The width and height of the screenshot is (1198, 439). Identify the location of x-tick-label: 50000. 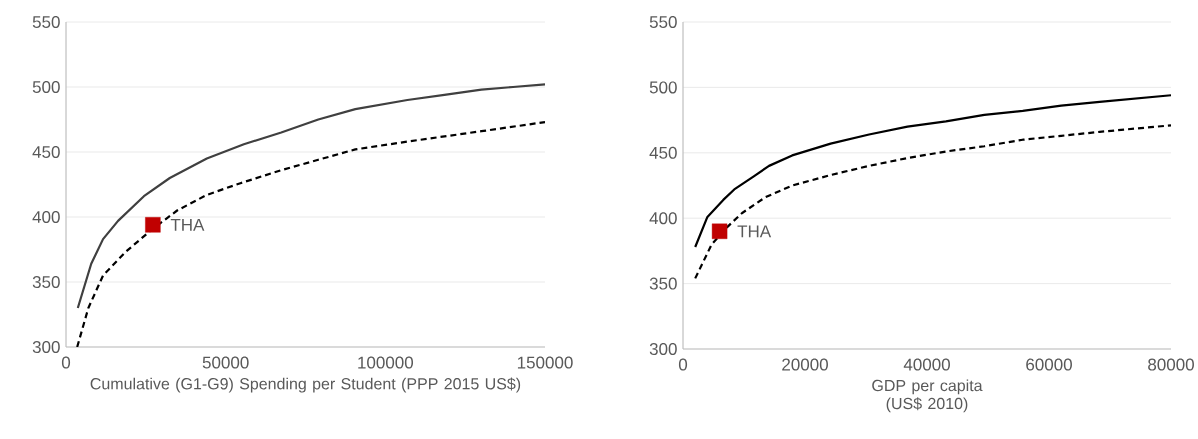
(225, 362).